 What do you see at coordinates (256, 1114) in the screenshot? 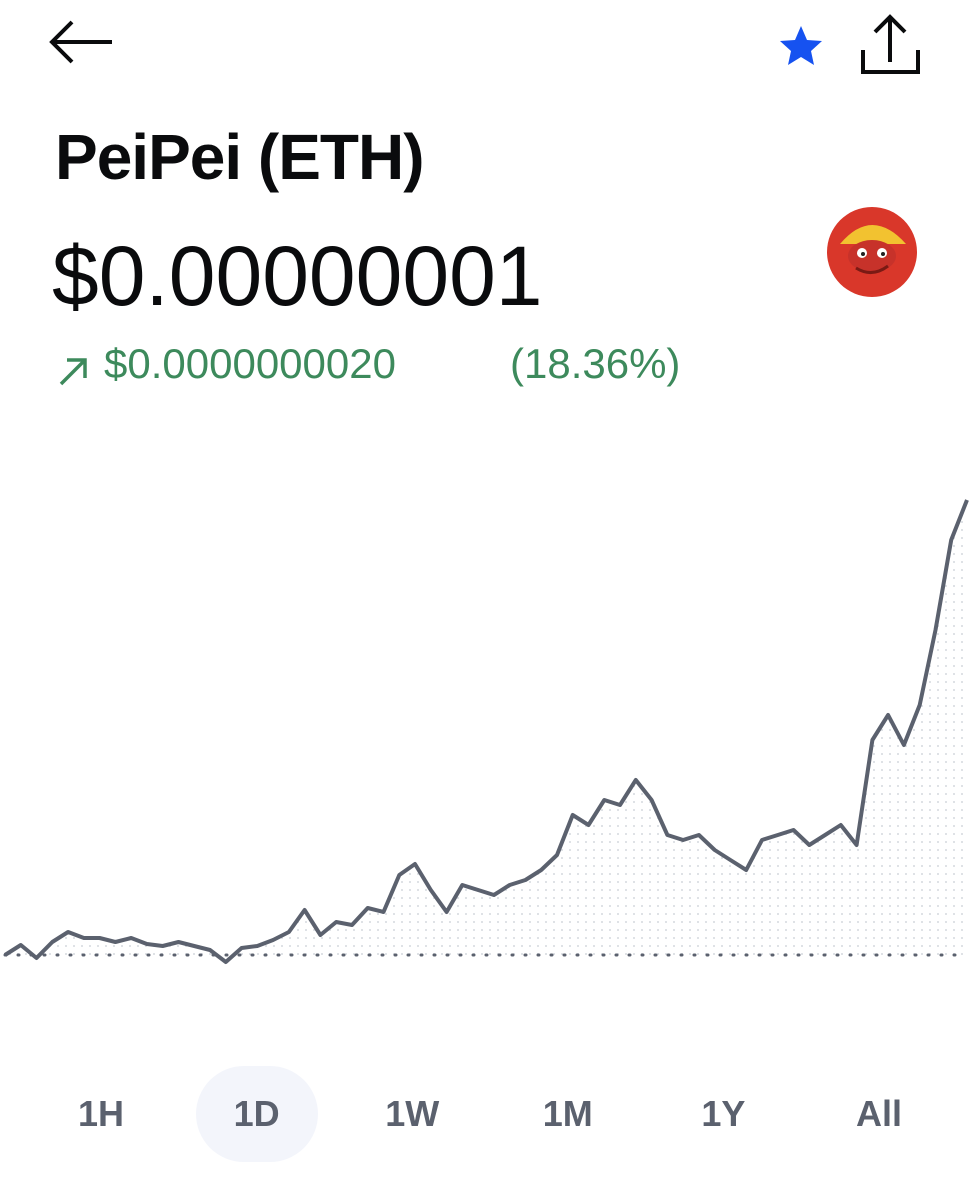
I see `range-tab: 1D` at bounding box center [256, 1114].